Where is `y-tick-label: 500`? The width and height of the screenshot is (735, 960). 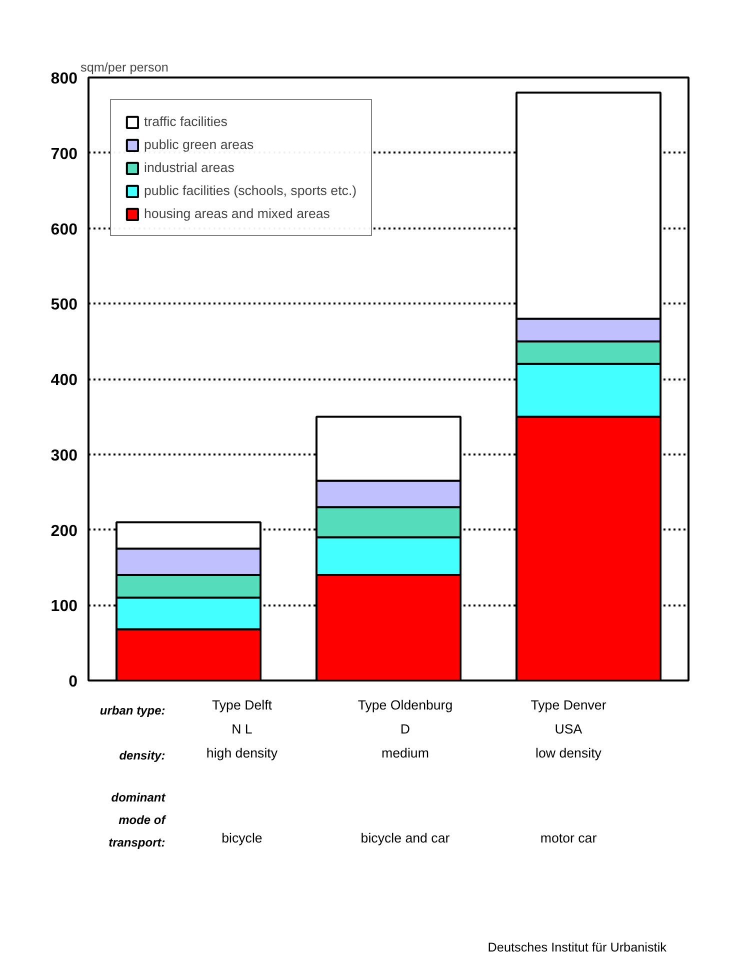 y-tick-label: 500 is located at coordinates (64, 305).